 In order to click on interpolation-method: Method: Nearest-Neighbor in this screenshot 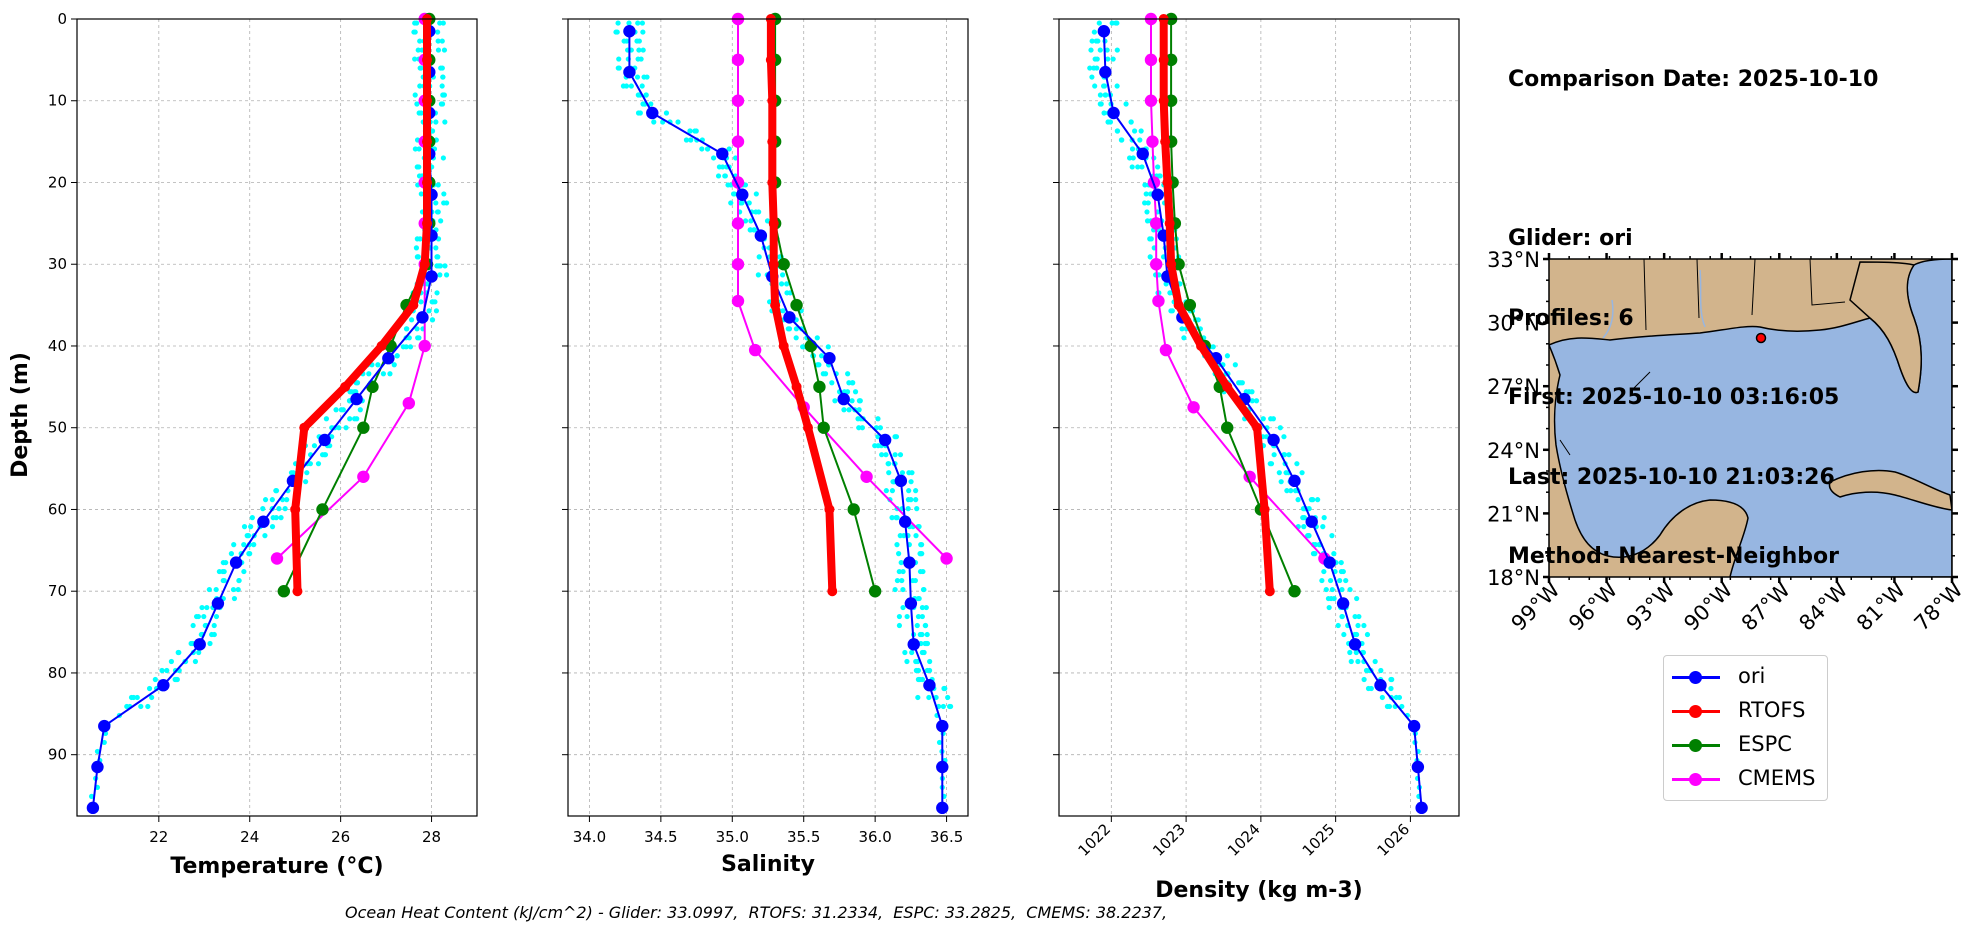, I will do `click(1673, 556)`.